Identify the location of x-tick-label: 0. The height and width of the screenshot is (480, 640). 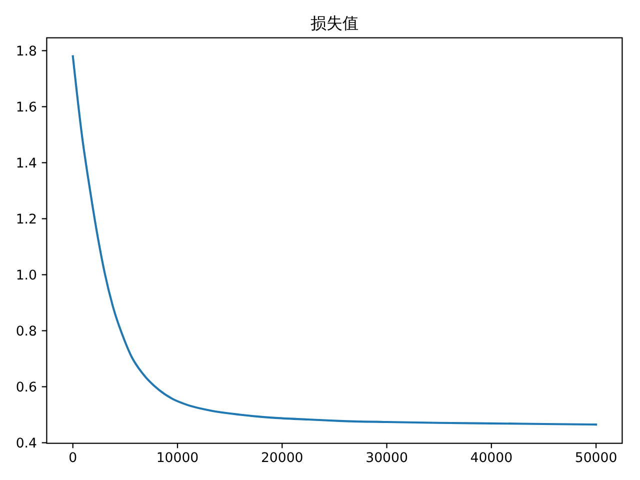
(73, 458).